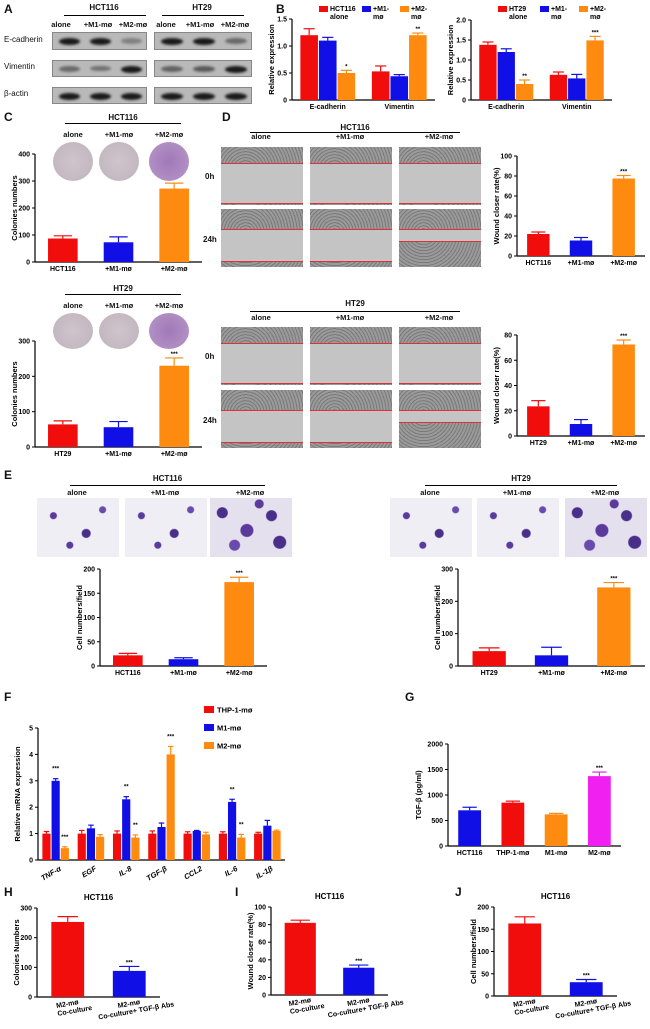 The height and width of the screenshot is (1029, 650). Describe the element at coordinates (157, 873) in the screenshot. I see `x-tick-label: TGF-β` at that location.